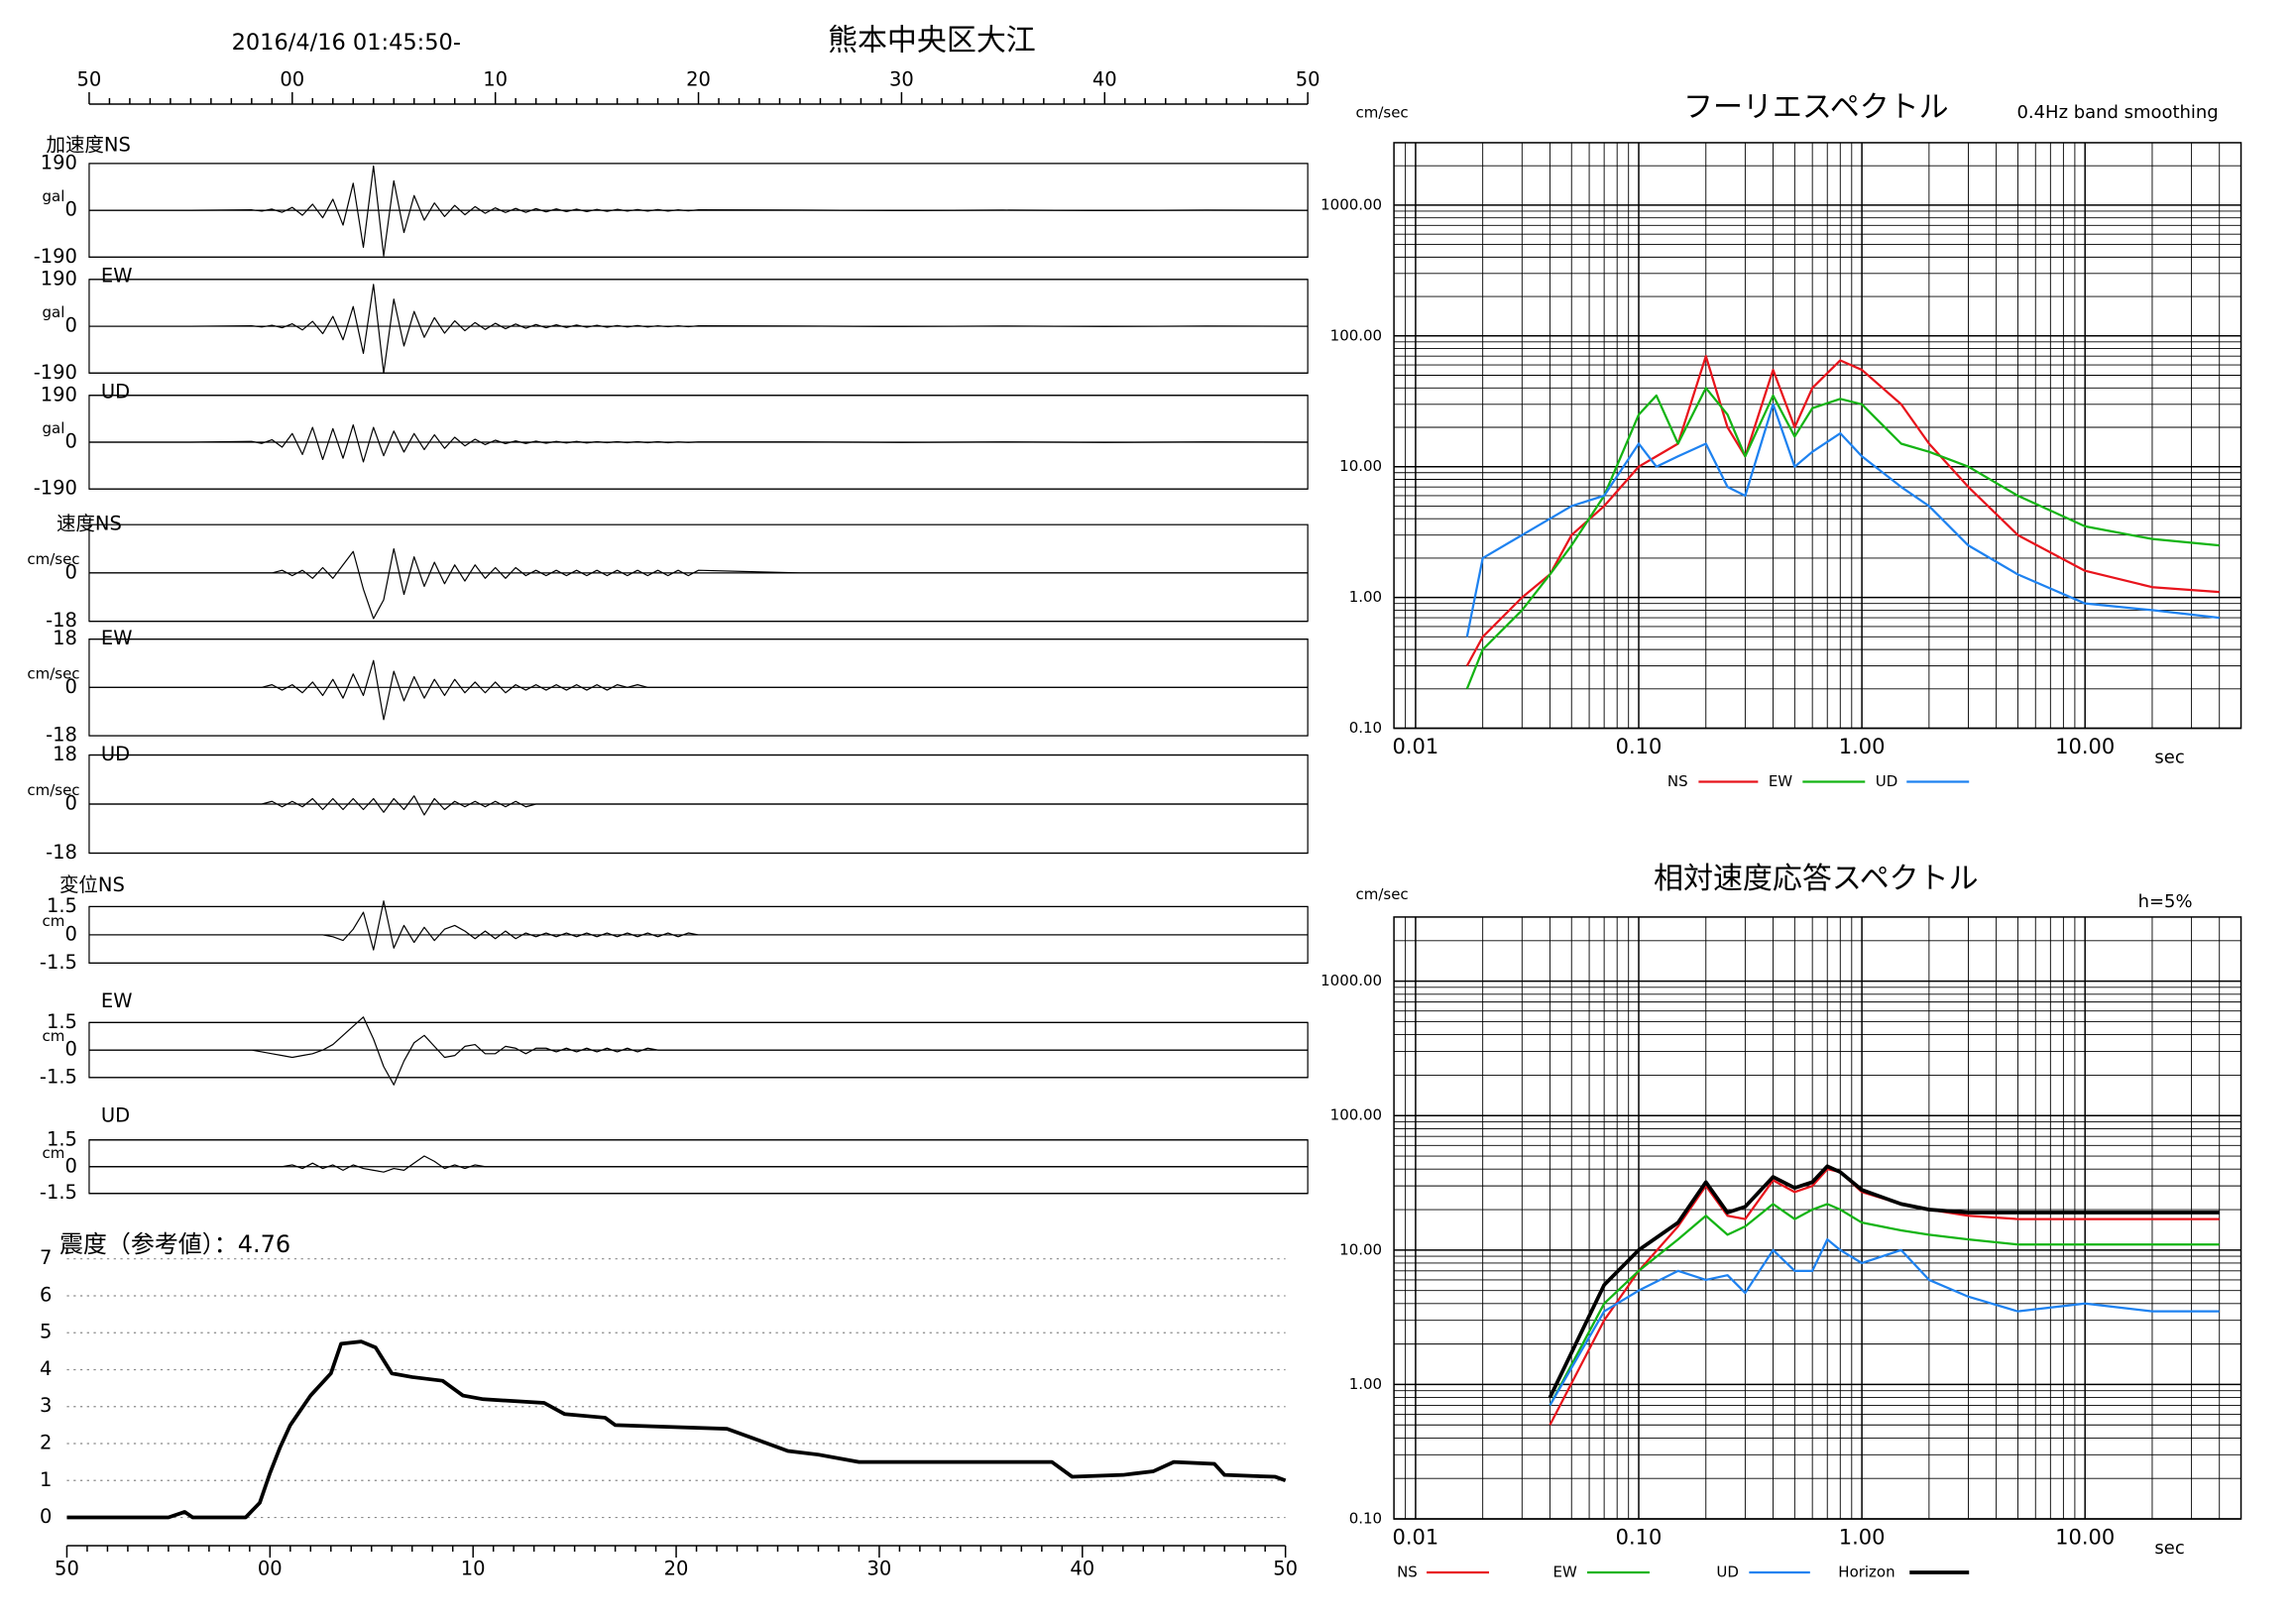  What do you see at coordinates (1360, 466) in the screenshot?
I see `y-tick-label: 10.00` at bounding box center [1360, 466].